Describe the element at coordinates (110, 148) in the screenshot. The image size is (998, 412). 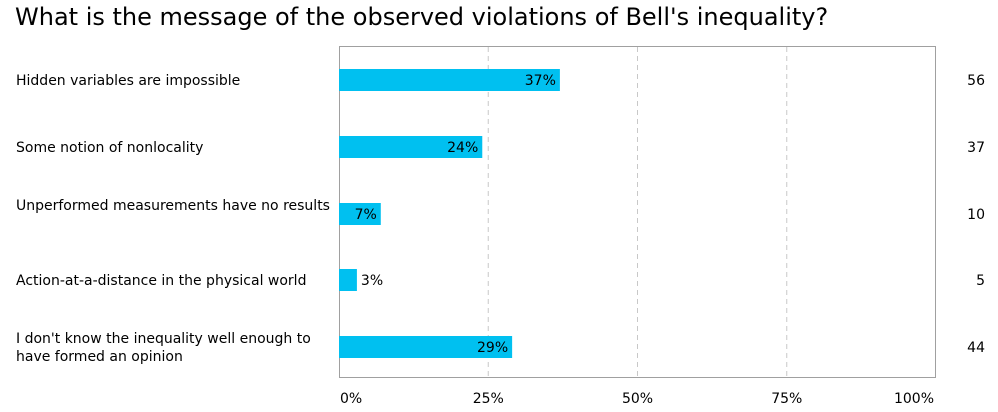
I see `category-label: Some notion of nonlocality` at that location.